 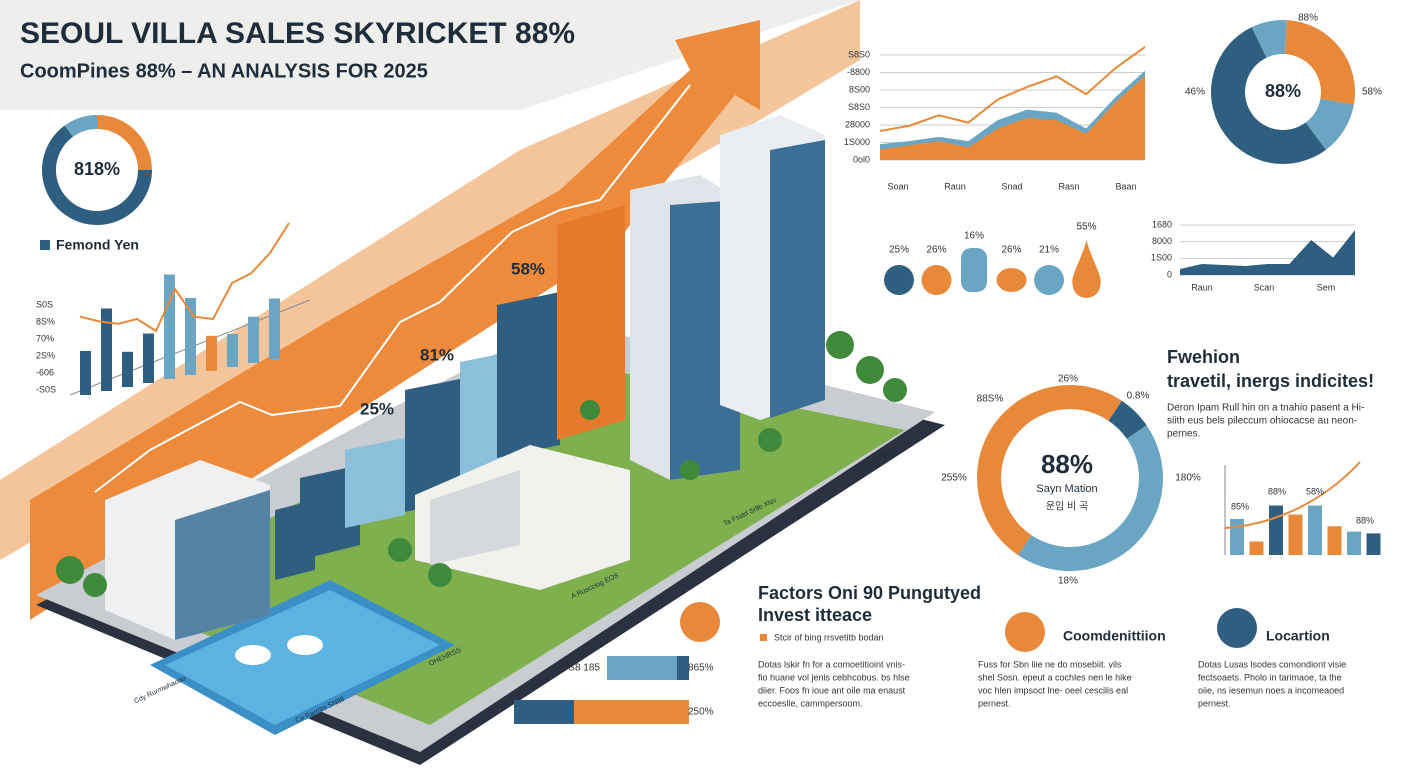 I want to click on y-tick-label: 2S%, so click(x=45, y=355).